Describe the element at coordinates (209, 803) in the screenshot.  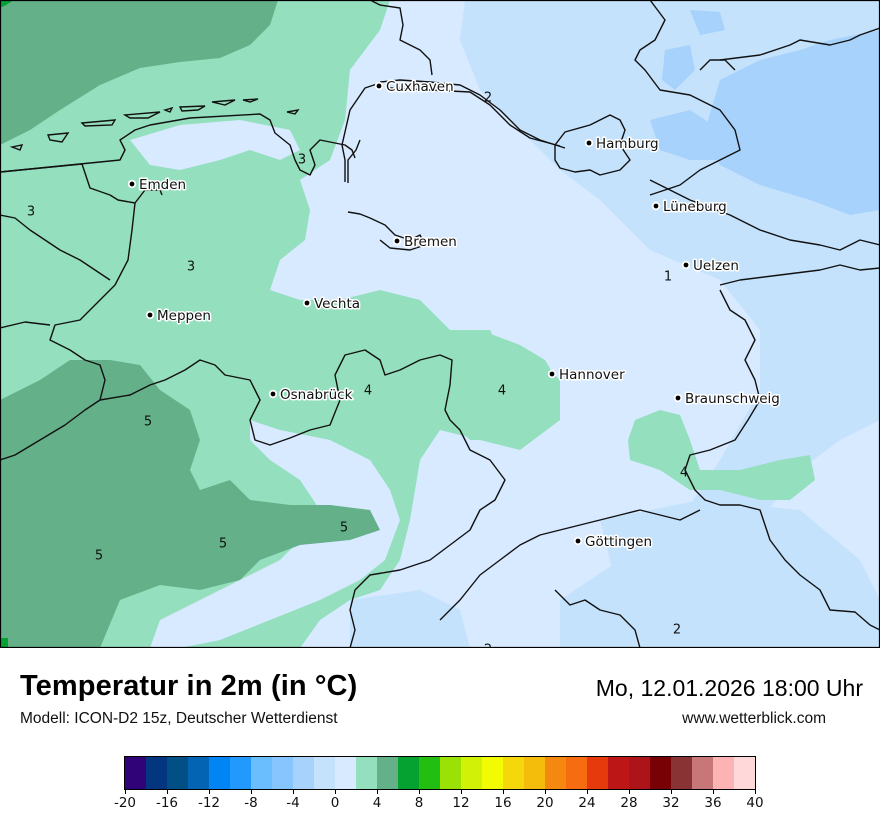
I see `colorbar-tick-label: -12` at that location.